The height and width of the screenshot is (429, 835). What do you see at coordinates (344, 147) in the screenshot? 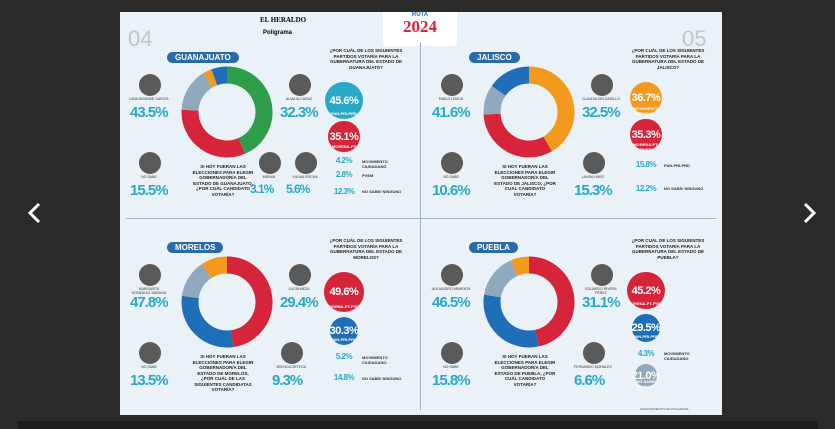
I see `party-name: MORENA-PT` at bounding box center [344, 147].